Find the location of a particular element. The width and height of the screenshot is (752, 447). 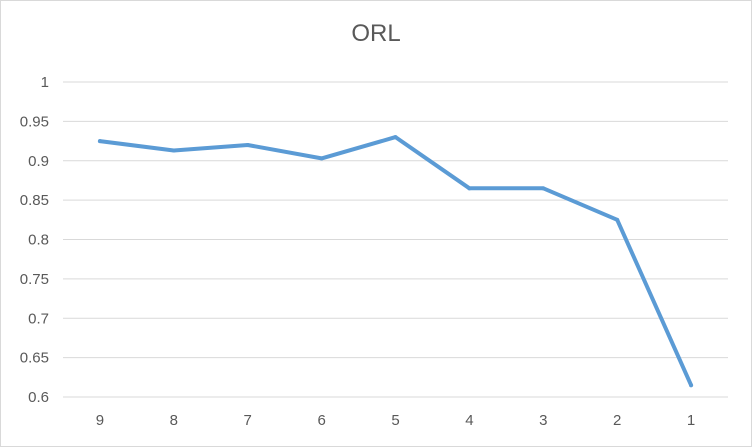

chart-title: ORL is located at coordinates (376, 33).